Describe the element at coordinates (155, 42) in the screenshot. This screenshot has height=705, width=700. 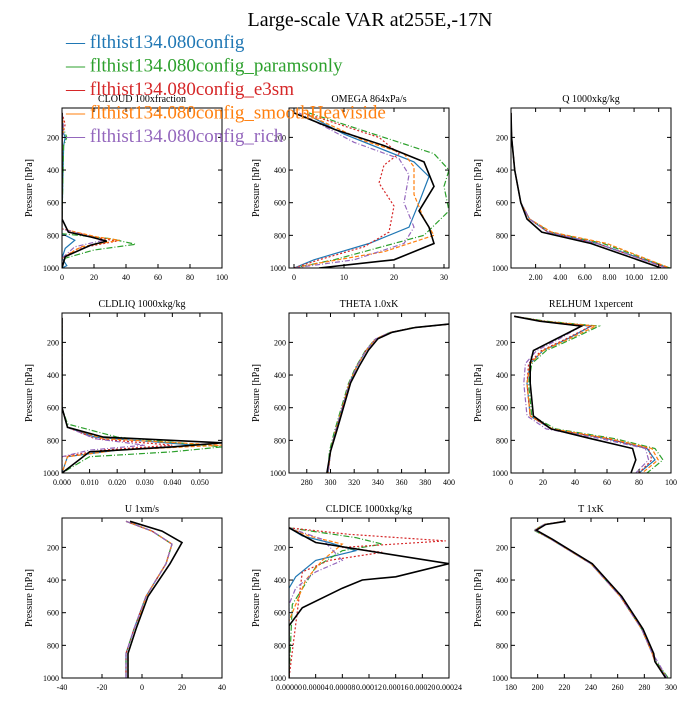
I see `legend-item: — flthist134.080config` at that location.